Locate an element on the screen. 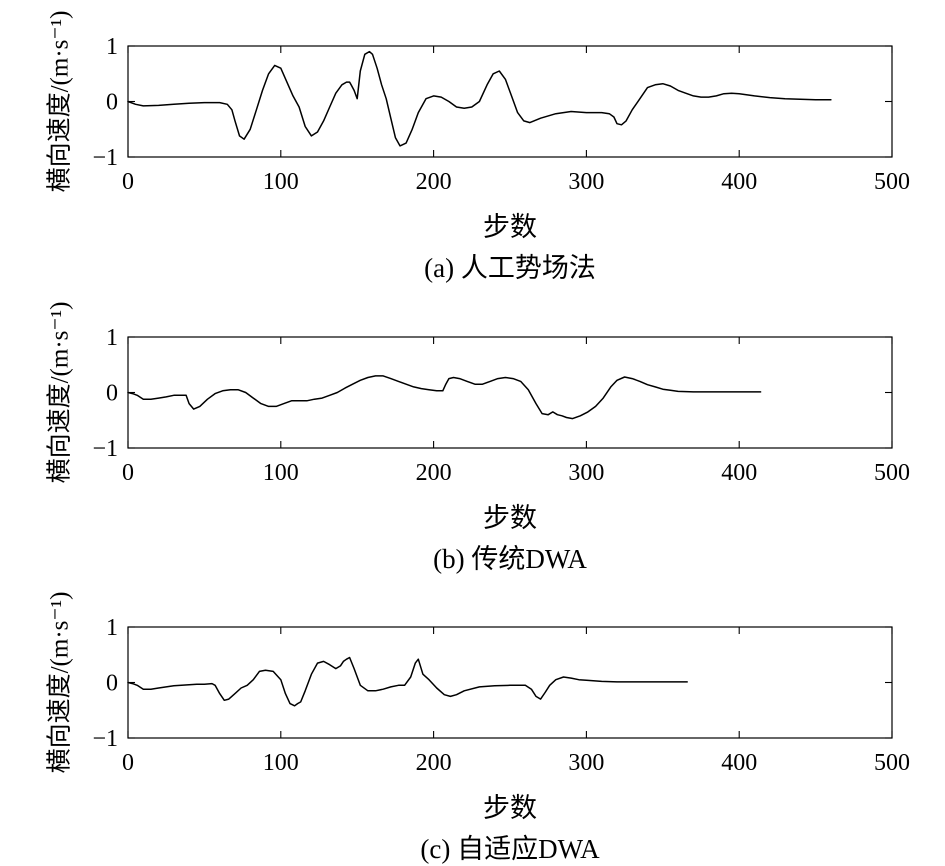 The height and width of the screenshot is (866, 945). subplot-caption: (b) 传统DWA is located at coordinates (510, 559).